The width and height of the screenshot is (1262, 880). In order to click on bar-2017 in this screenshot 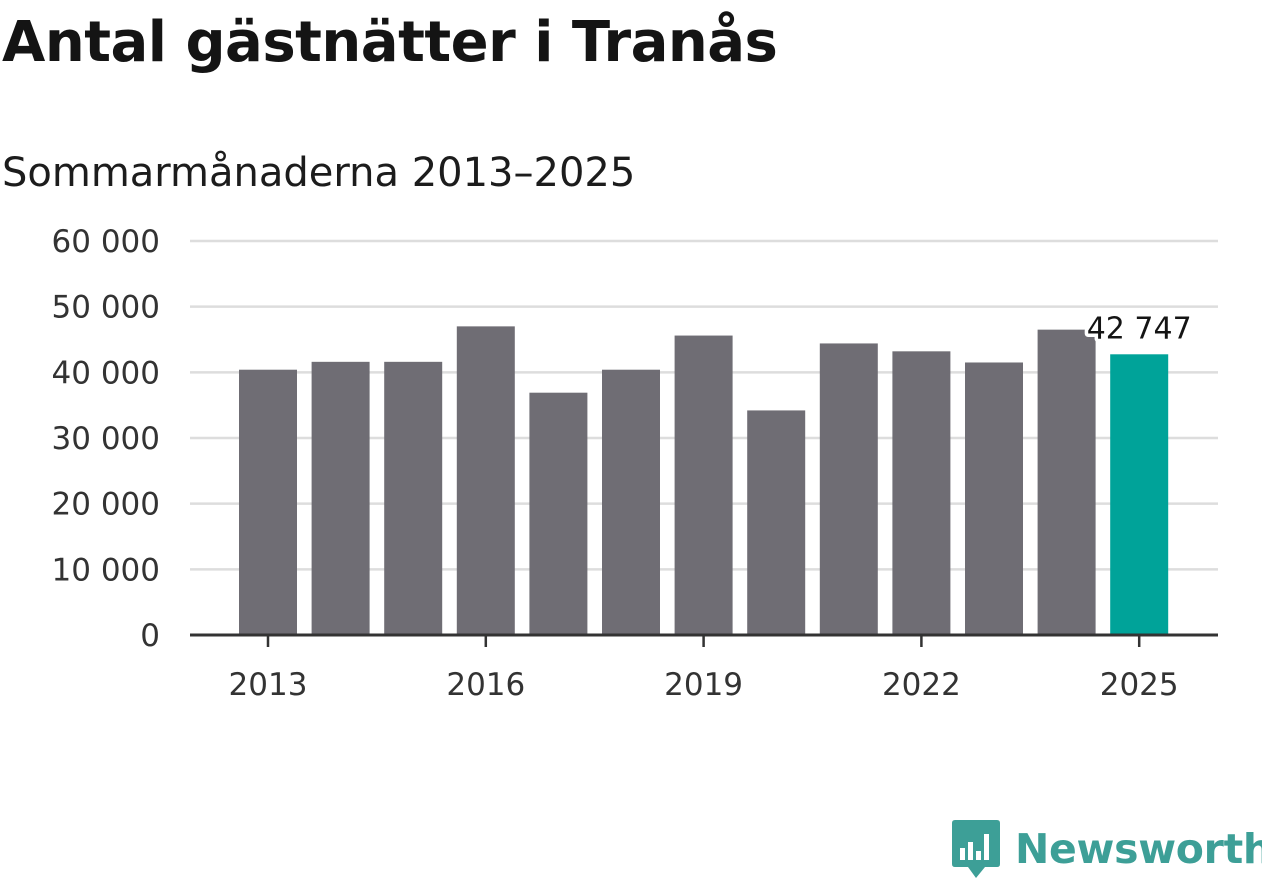, I will do `click(558, 513)`.